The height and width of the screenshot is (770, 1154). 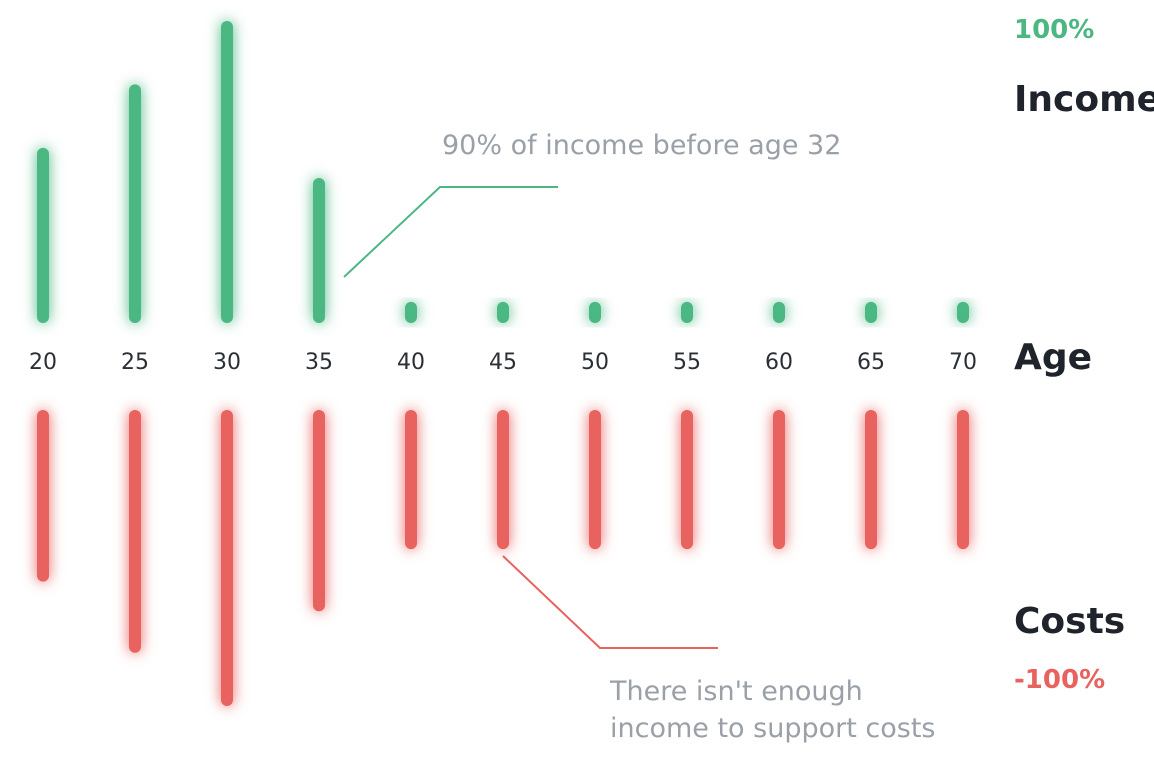 I want to click on age-tick-25: 25, so click(x=135, y=362).